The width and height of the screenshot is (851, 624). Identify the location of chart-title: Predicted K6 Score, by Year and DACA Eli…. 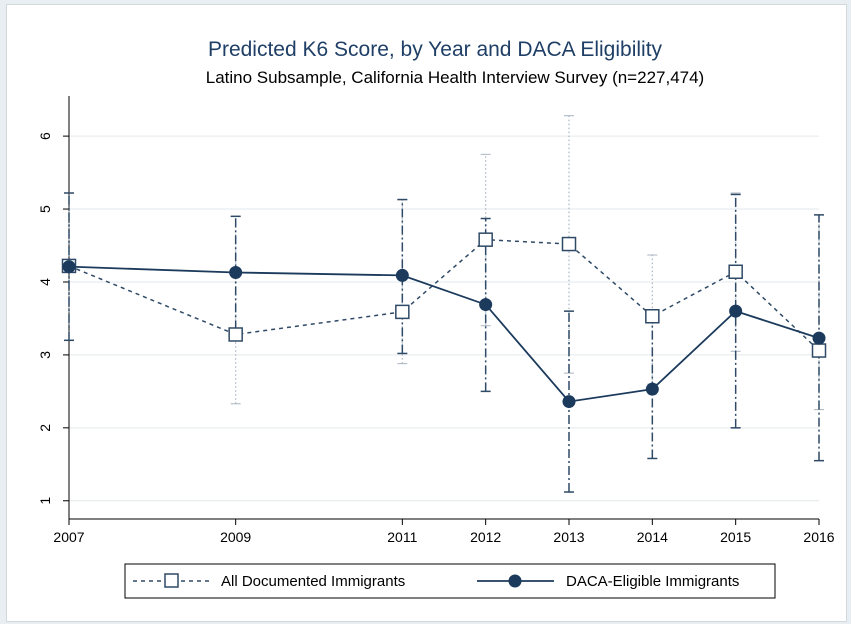
(435, 49).